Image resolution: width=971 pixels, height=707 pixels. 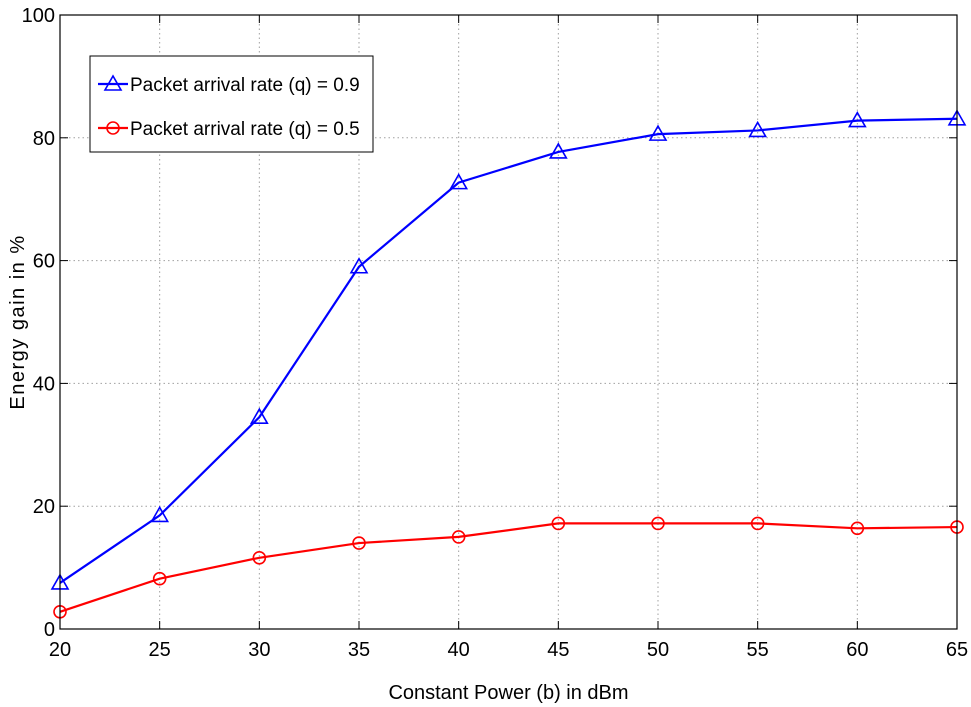 I want to click on x-tick-label: 30, so click(x=259, y=650).